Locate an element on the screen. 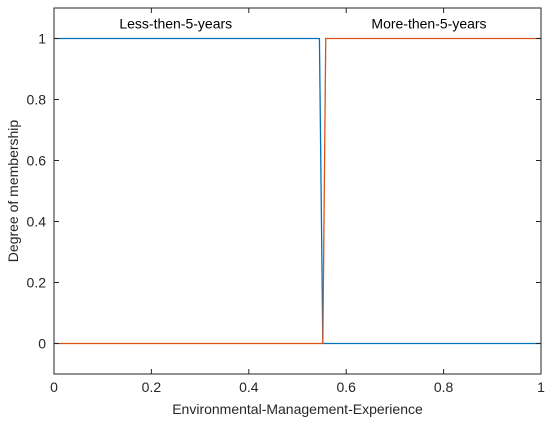  annotation-2: More-then-5-years is located at coordinates (428, 23).